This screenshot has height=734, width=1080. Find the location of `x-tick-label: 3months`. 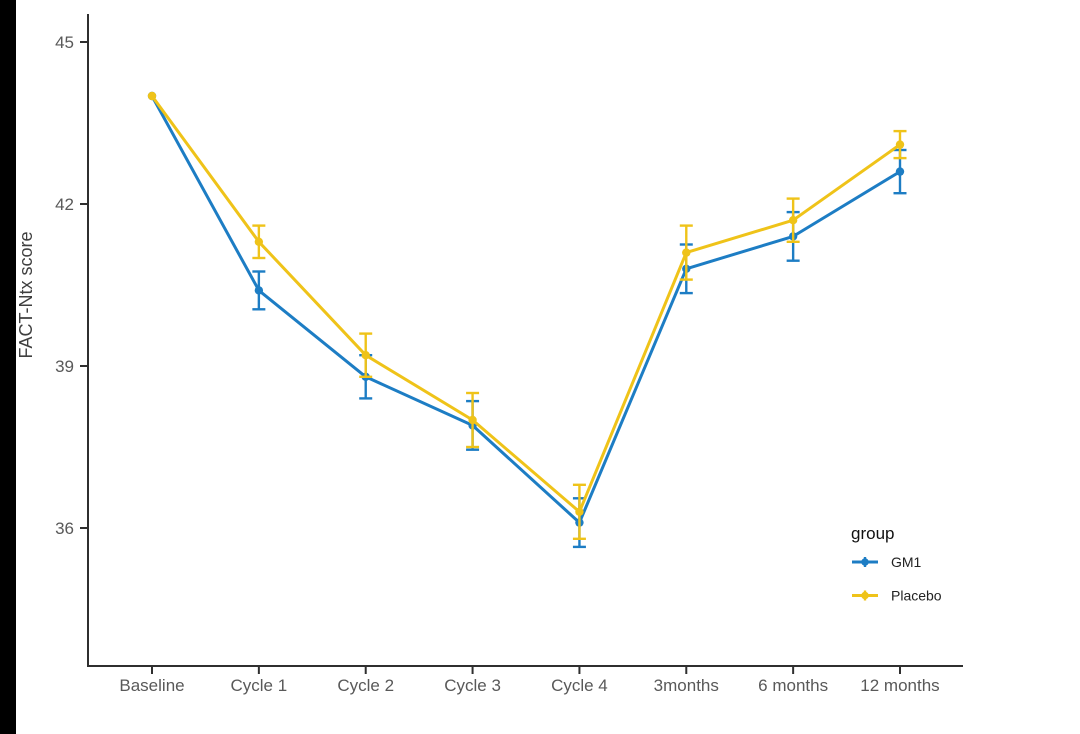

x-tick-label: 3months is located at coordinates (686, 685).